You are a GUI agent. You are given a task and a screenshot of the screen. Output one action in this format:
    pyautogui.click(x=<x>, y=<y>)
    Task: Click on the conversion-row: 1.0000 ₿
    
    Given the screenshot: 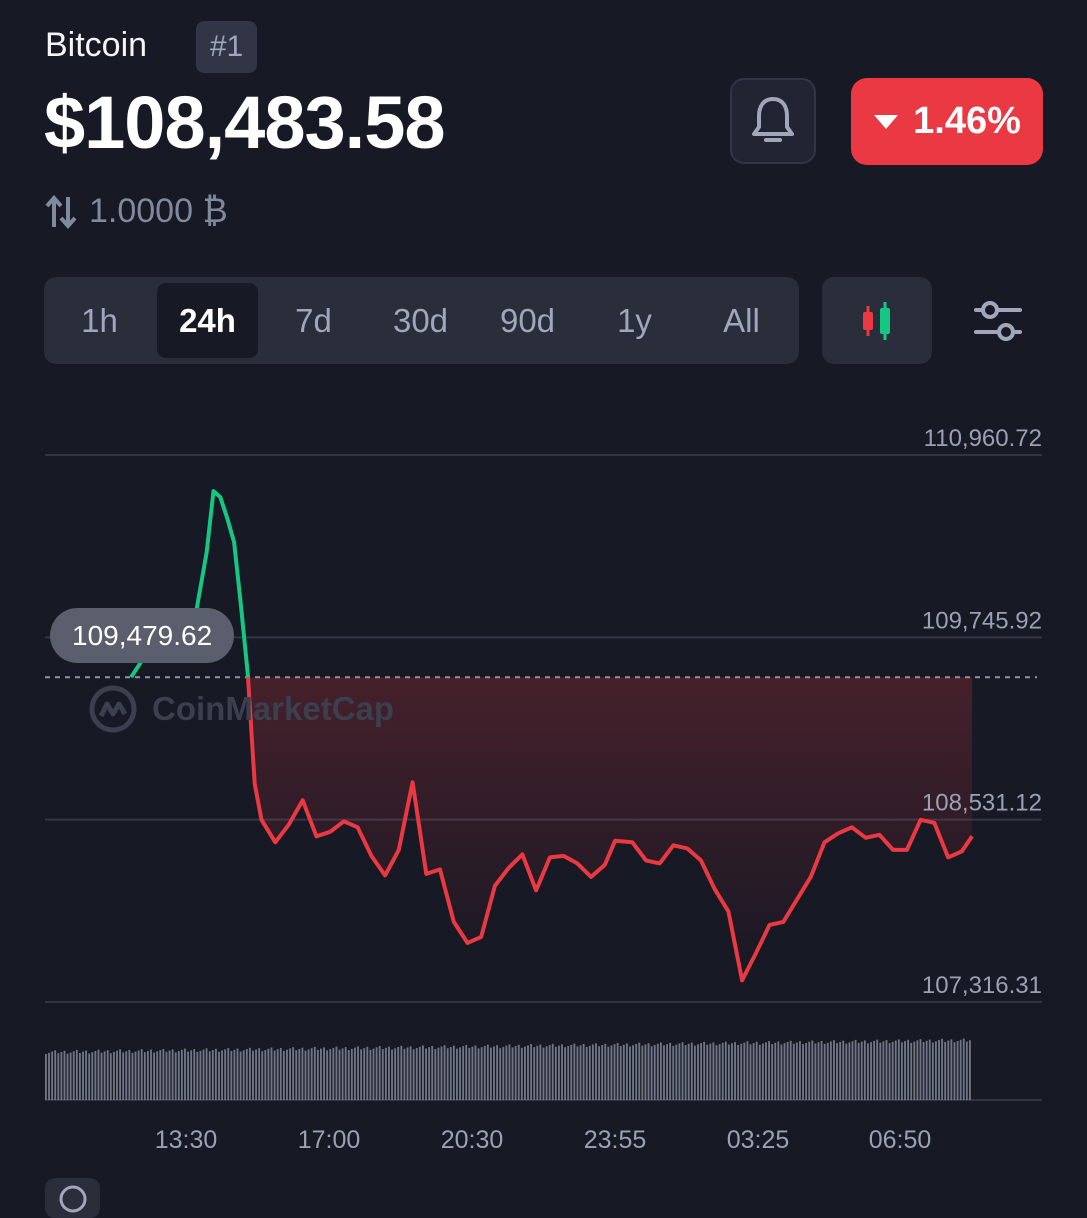 What is the action you would take?
    pyautogui.click(x=136, y=211)
    